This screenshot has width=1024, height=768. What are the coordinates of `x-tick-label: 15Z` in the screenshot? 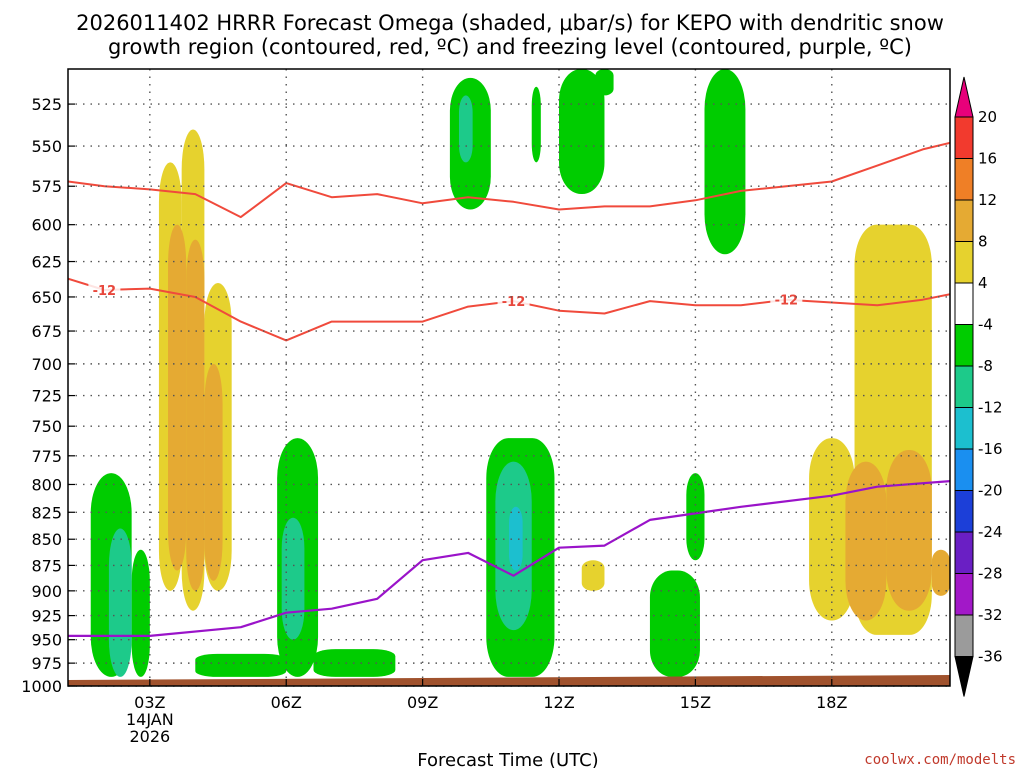 It's located at (695, 702).